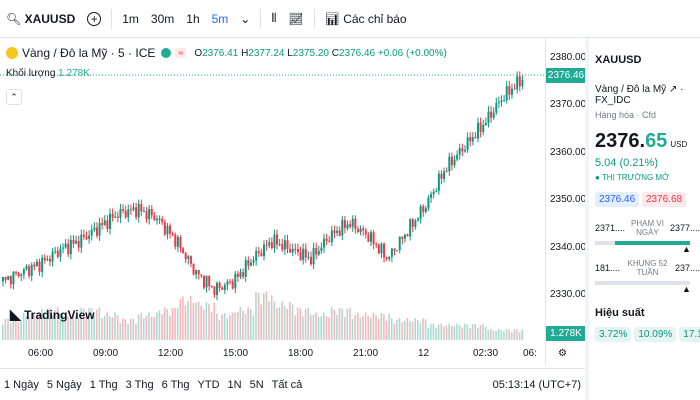  I want to click on range-ytd: YTD, so click(208, 384).